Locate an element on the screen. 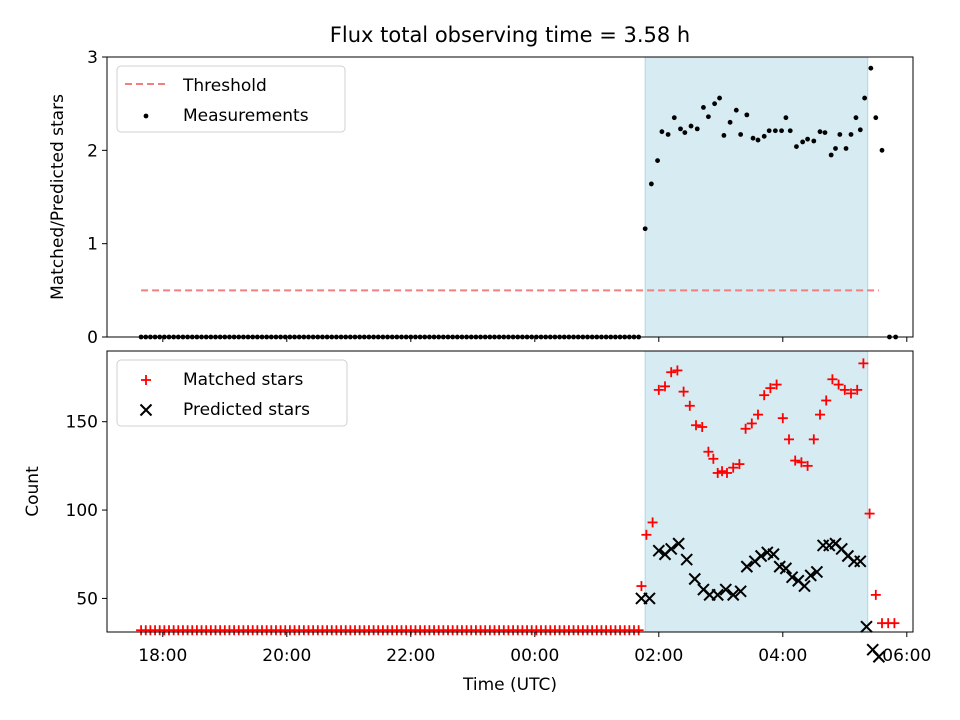  panel2-observing-window-span is located at coordinates (756, 491).